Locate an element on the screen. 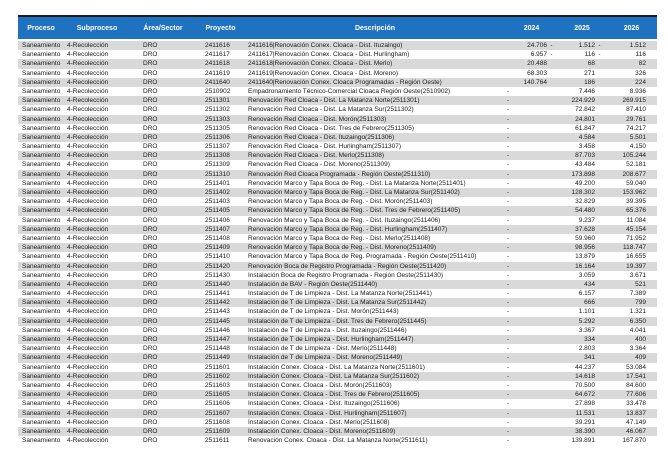 The image size is (668, 451). cell-y2026: 7.389 is located at coordinates (637, 294).